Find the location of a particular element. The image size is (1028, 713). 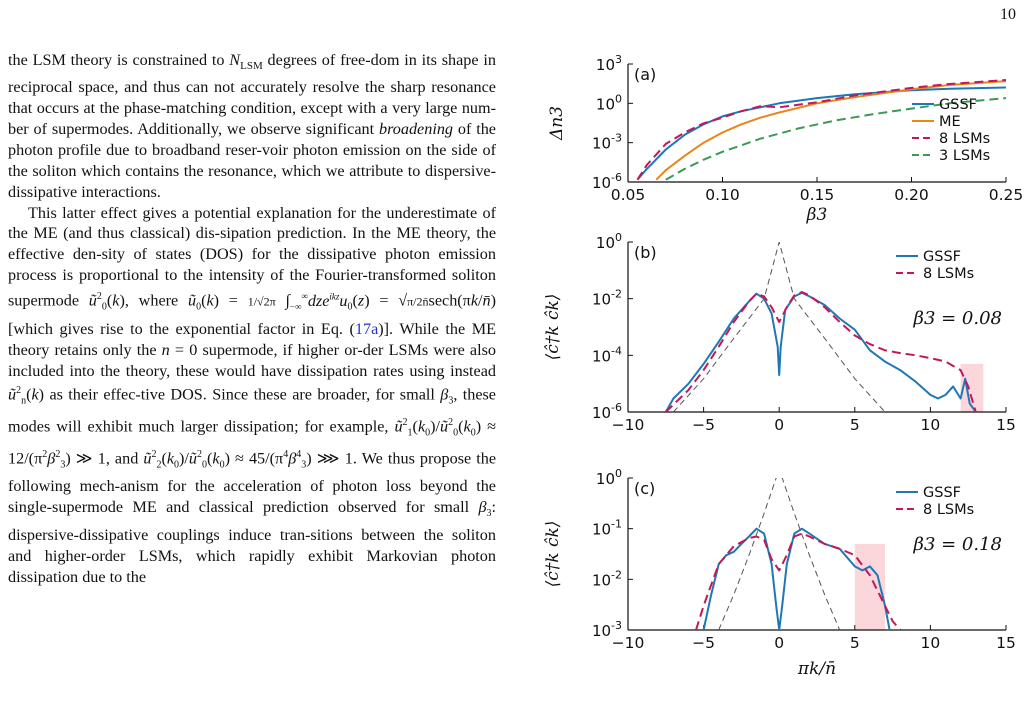

series-3-lsms is located at coordinates (835, 139).